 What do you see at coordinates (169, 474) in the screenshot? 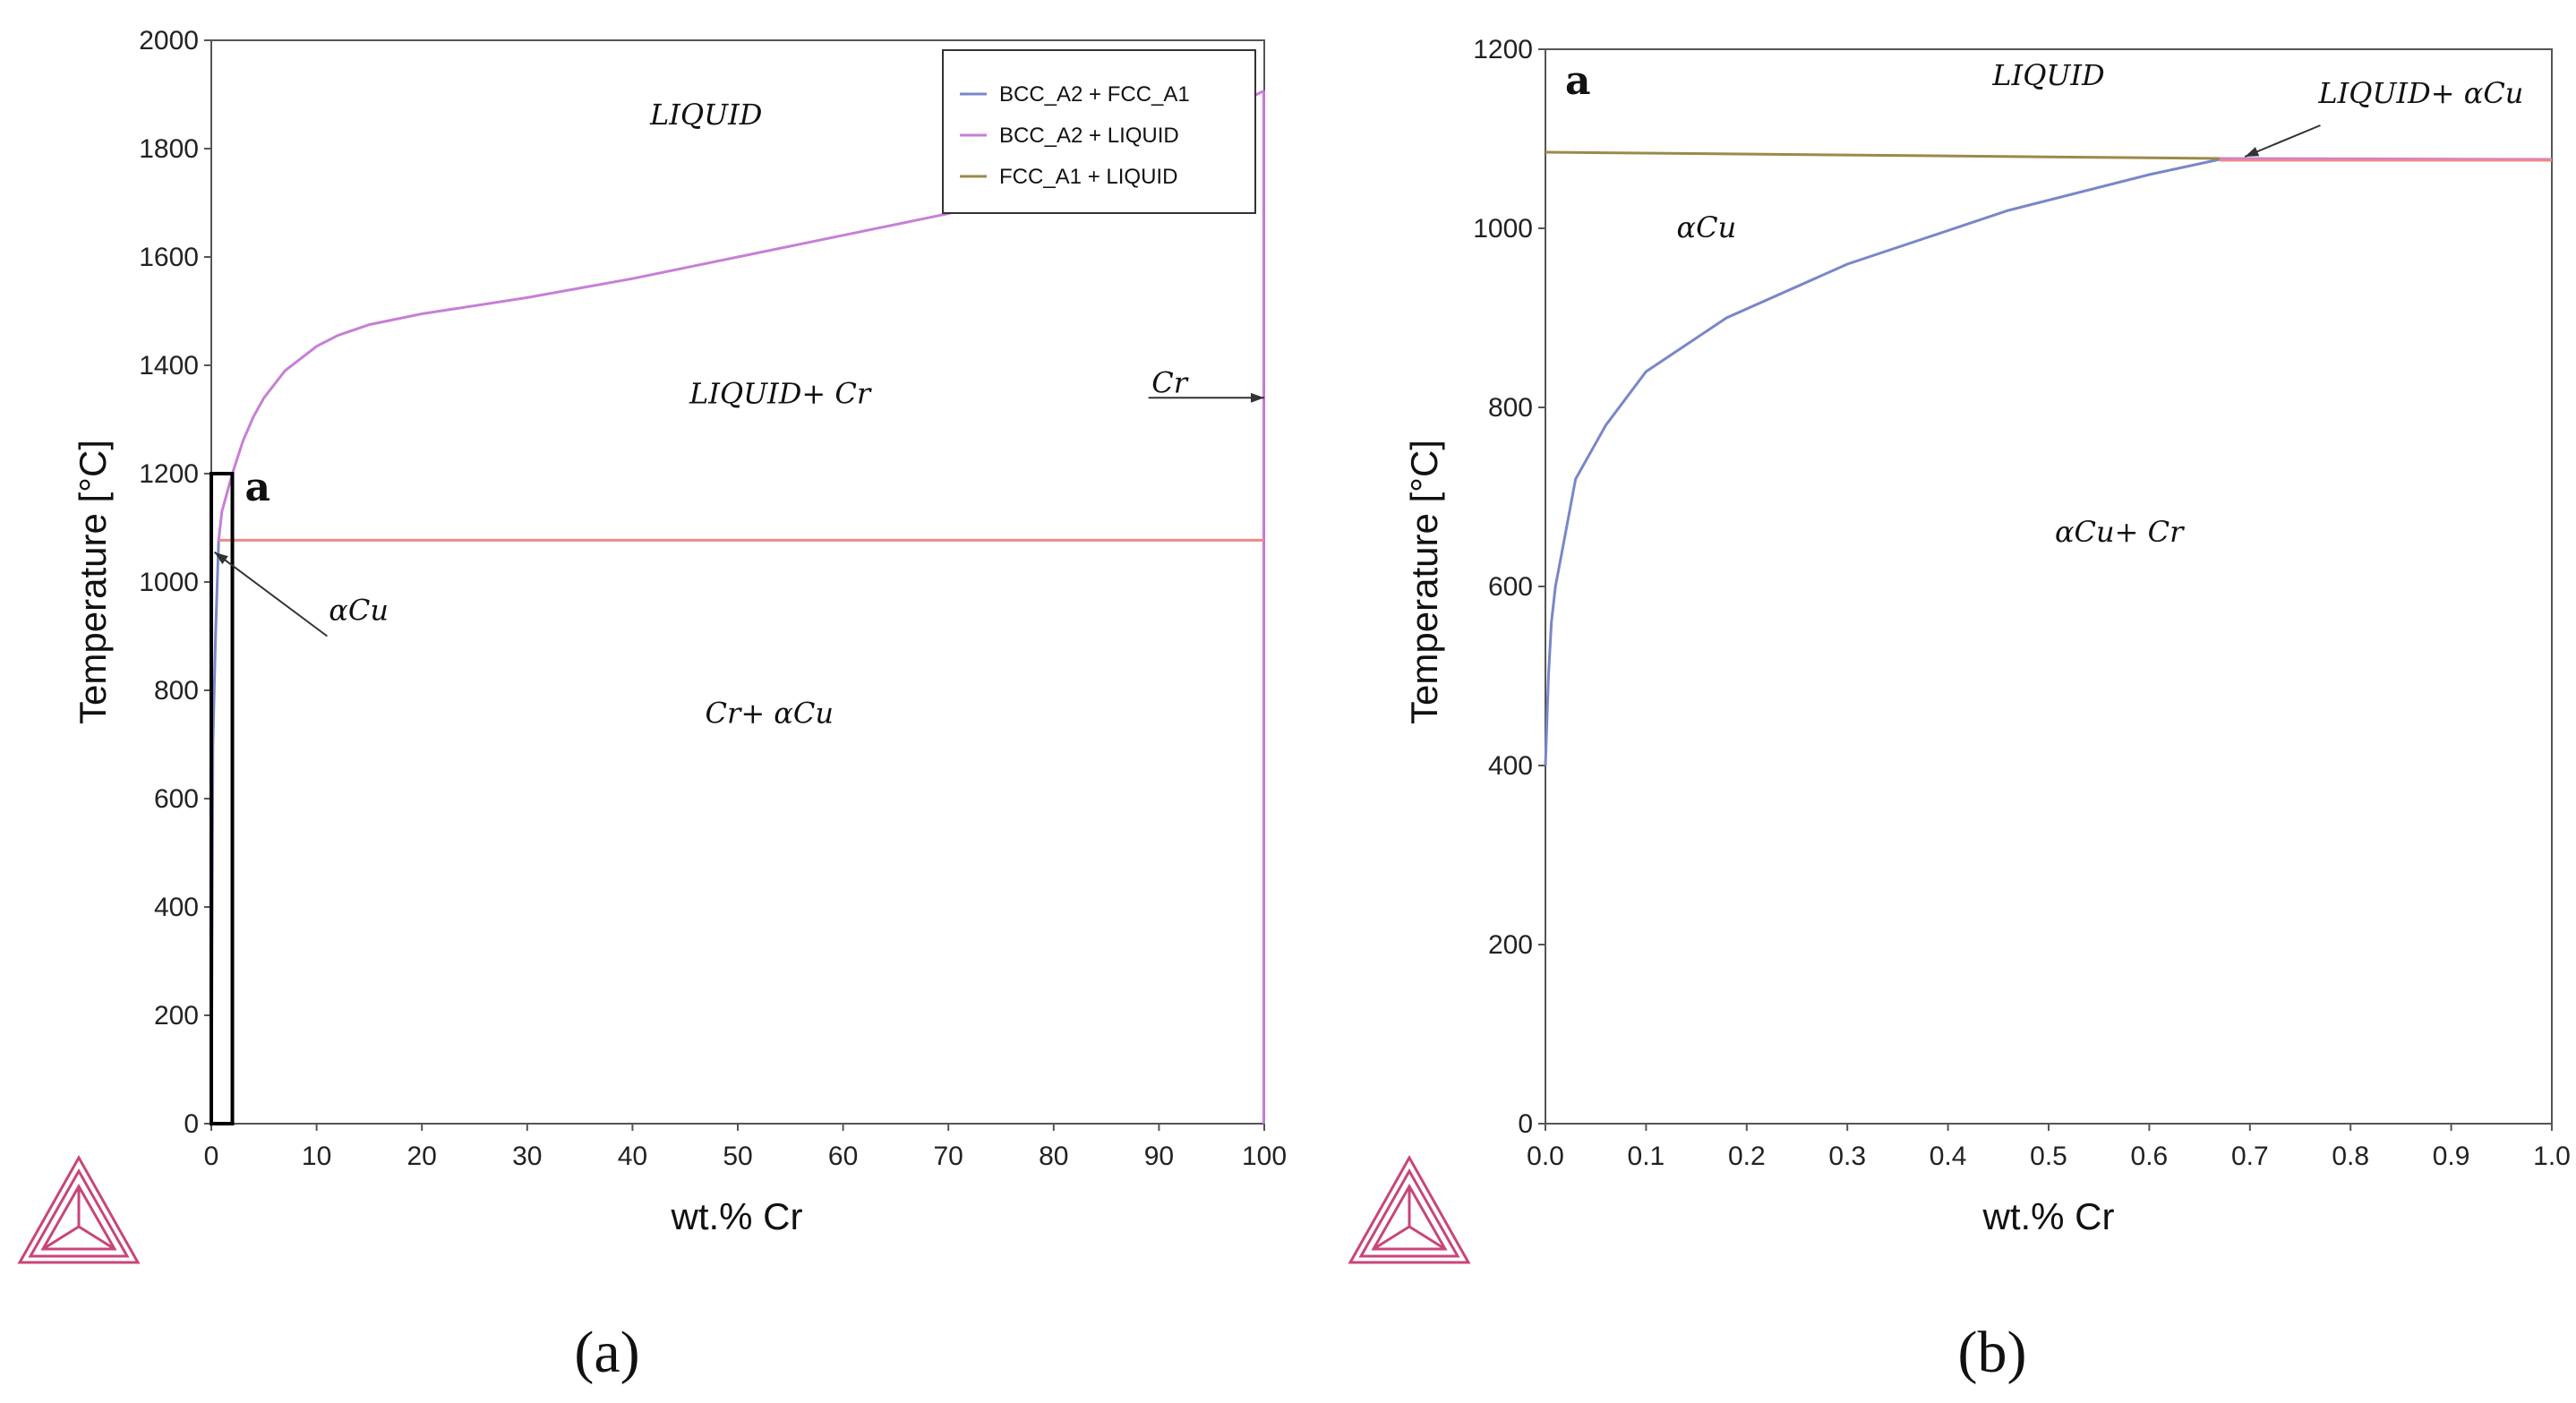
I see `a-ytick-label: 1200` at bounding box center [169, 474].